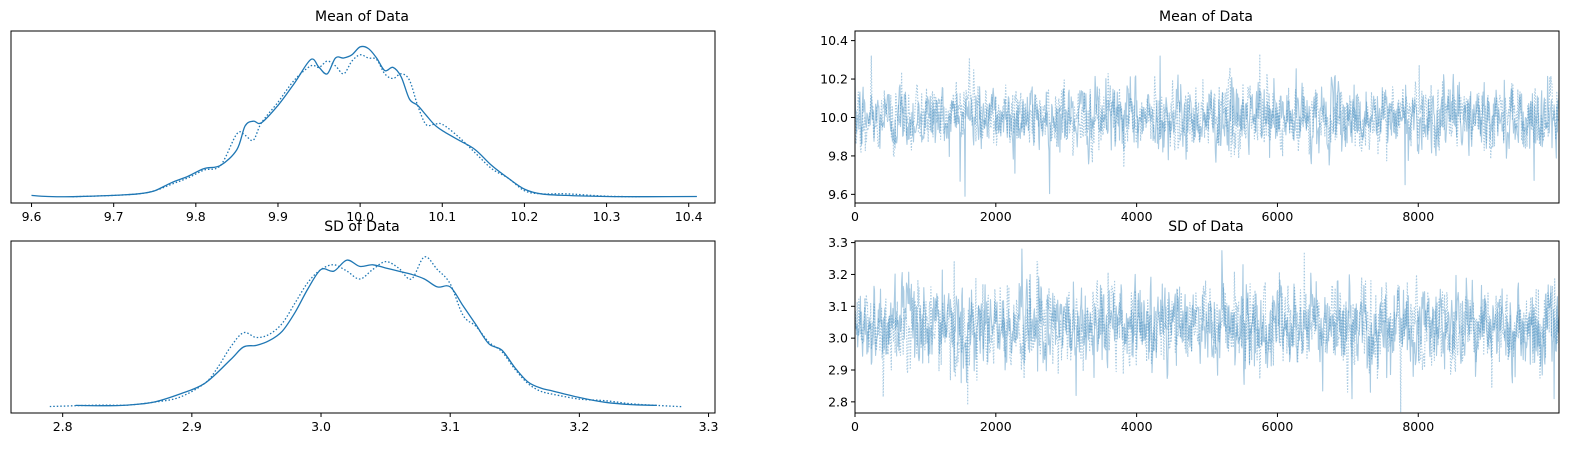 The height and width of the screenshot is (449, 1569). What do you see at coordinates (278, 216) in the screenshot?
I see `x-tick-label: 9.9` at bounding box center [278, 216].